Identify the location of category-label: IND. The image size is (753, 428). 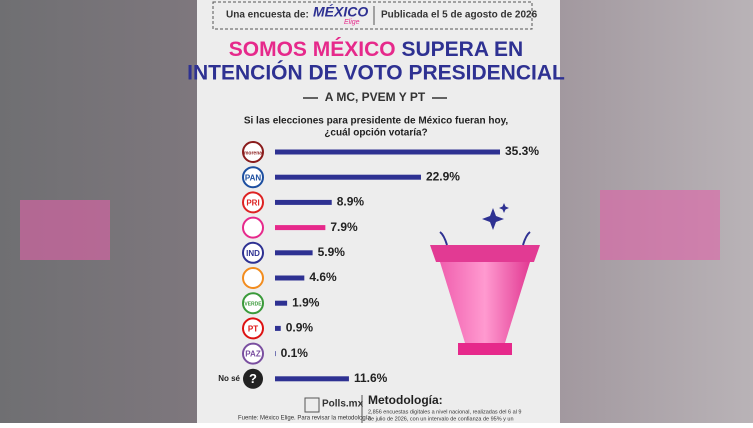
(253, 253).